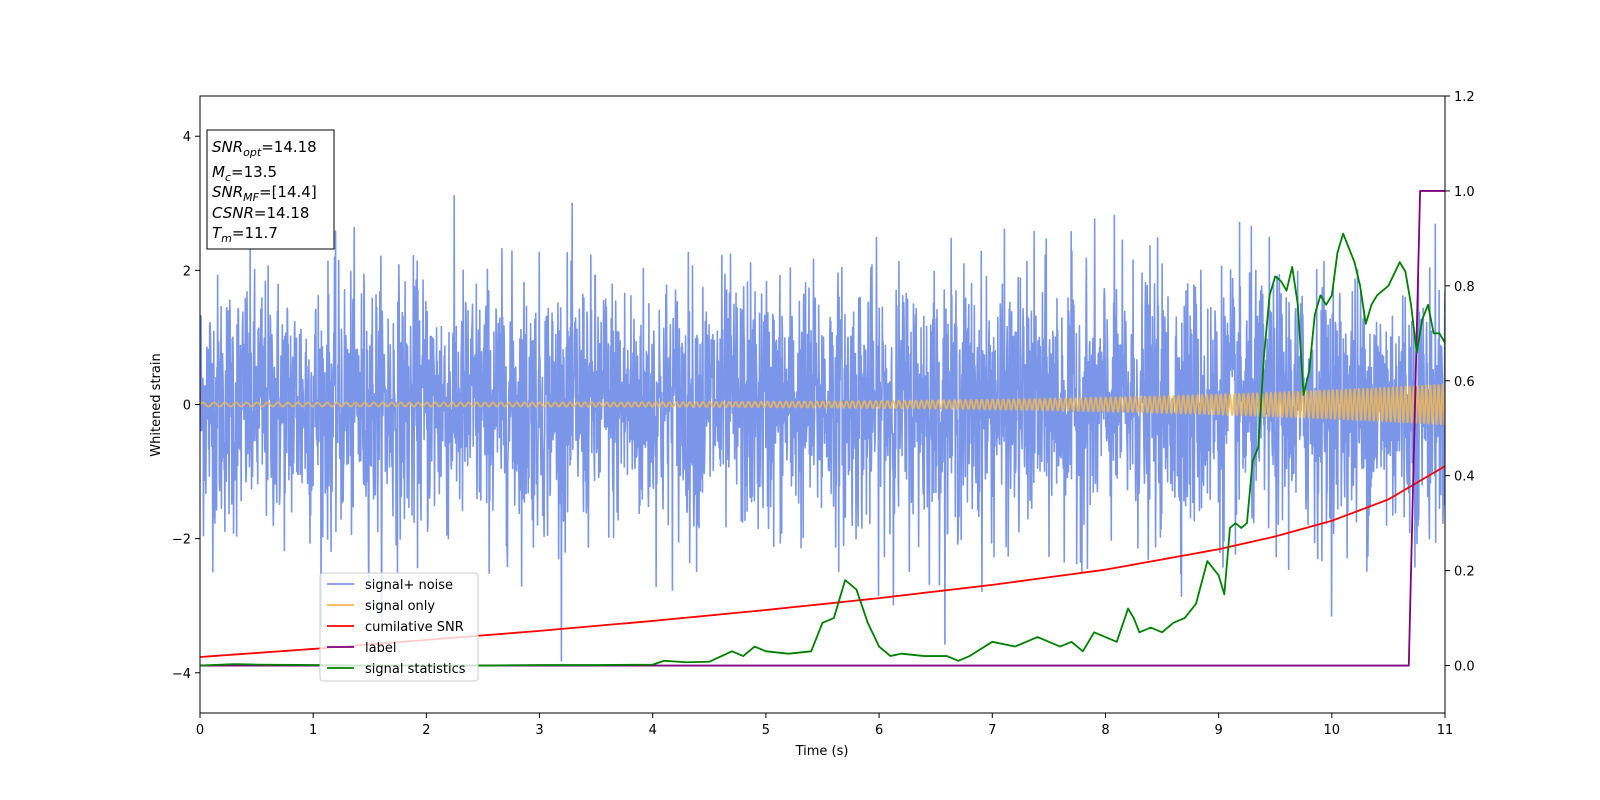 Image resolution: width=1600 pixels, height=800 pixels. What do you see at coordinates (1464, 667) in the screenshot?
I see `y2-tick-label: 0.0` at bounding box center [1464, 667].